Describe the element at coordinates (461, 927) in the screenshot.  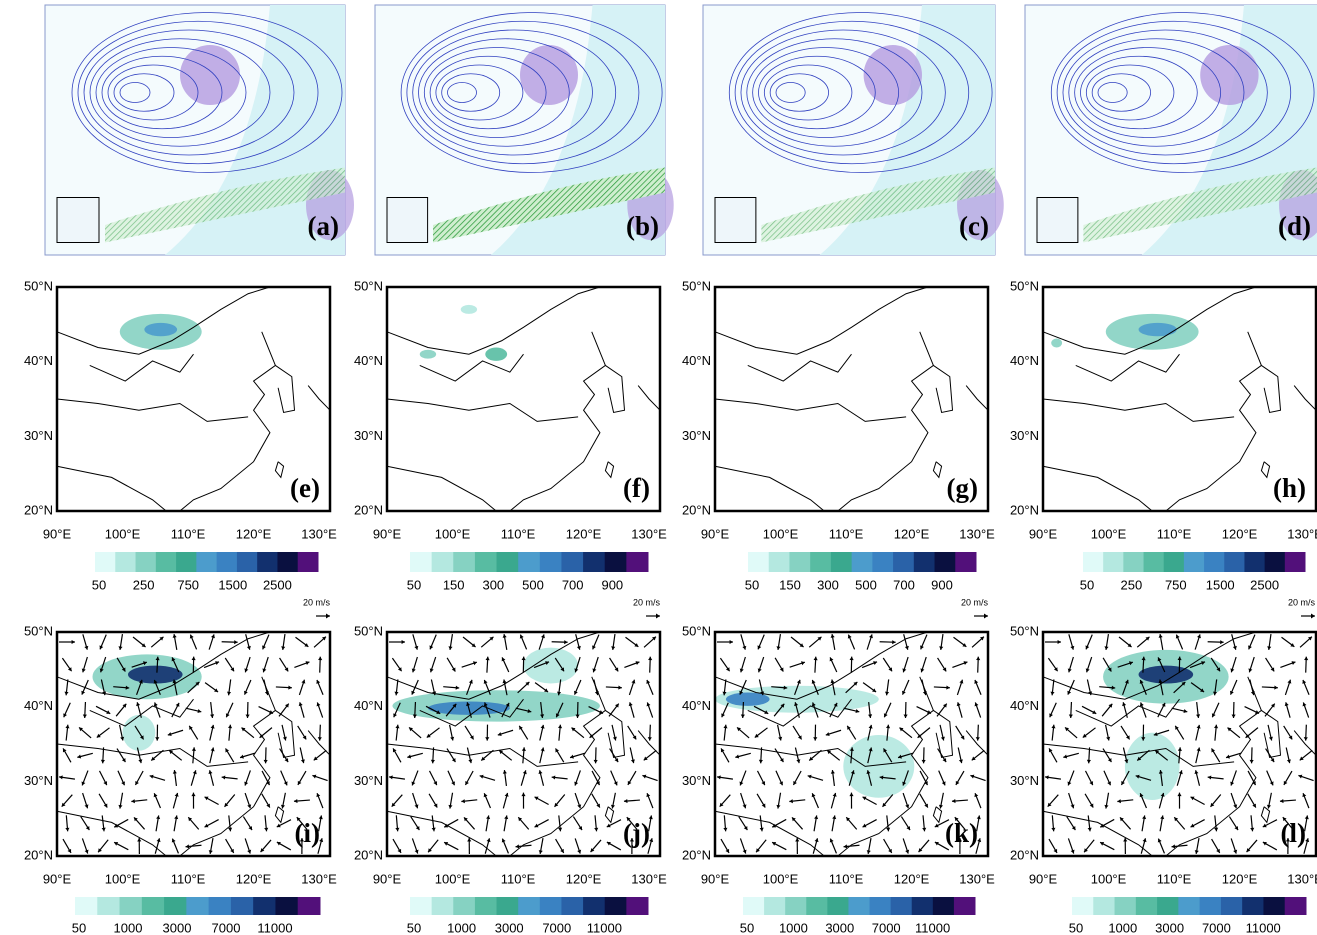
I see `colorbar-label: 1000` at that location.